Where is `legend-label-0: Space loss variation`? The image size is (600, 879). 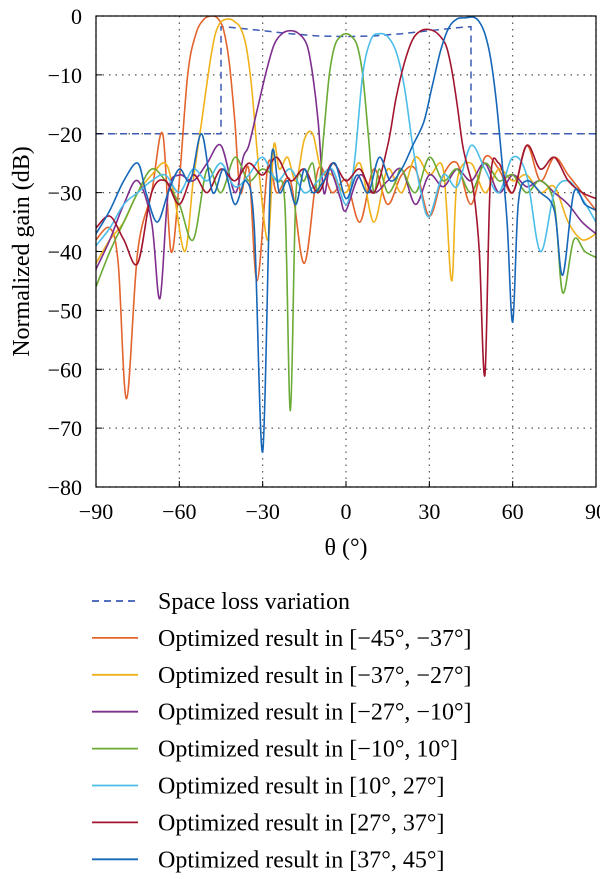
legend-label-0: Space loss variation is located at coordinates (254, 602).